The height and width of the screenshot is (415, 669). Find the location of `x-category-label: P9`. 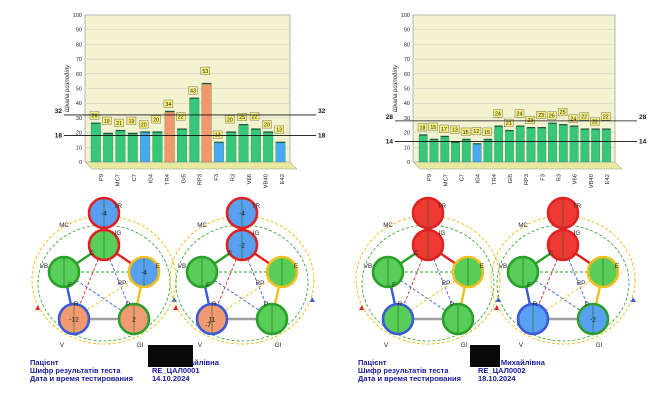

x-category-label: P9 is located at coordinates (102, 177).